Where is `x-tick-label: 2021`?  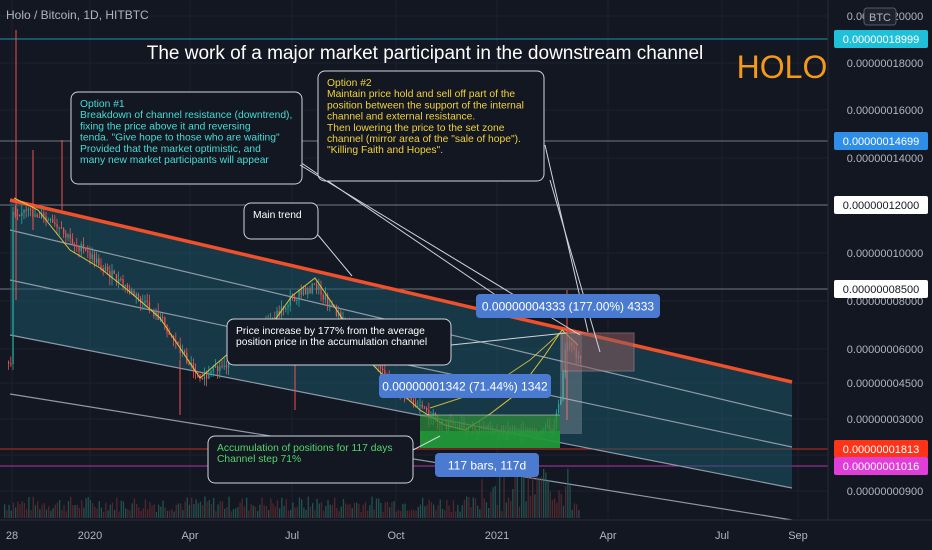 x-tick-label: 2021 is located at coordinates (497, 536).